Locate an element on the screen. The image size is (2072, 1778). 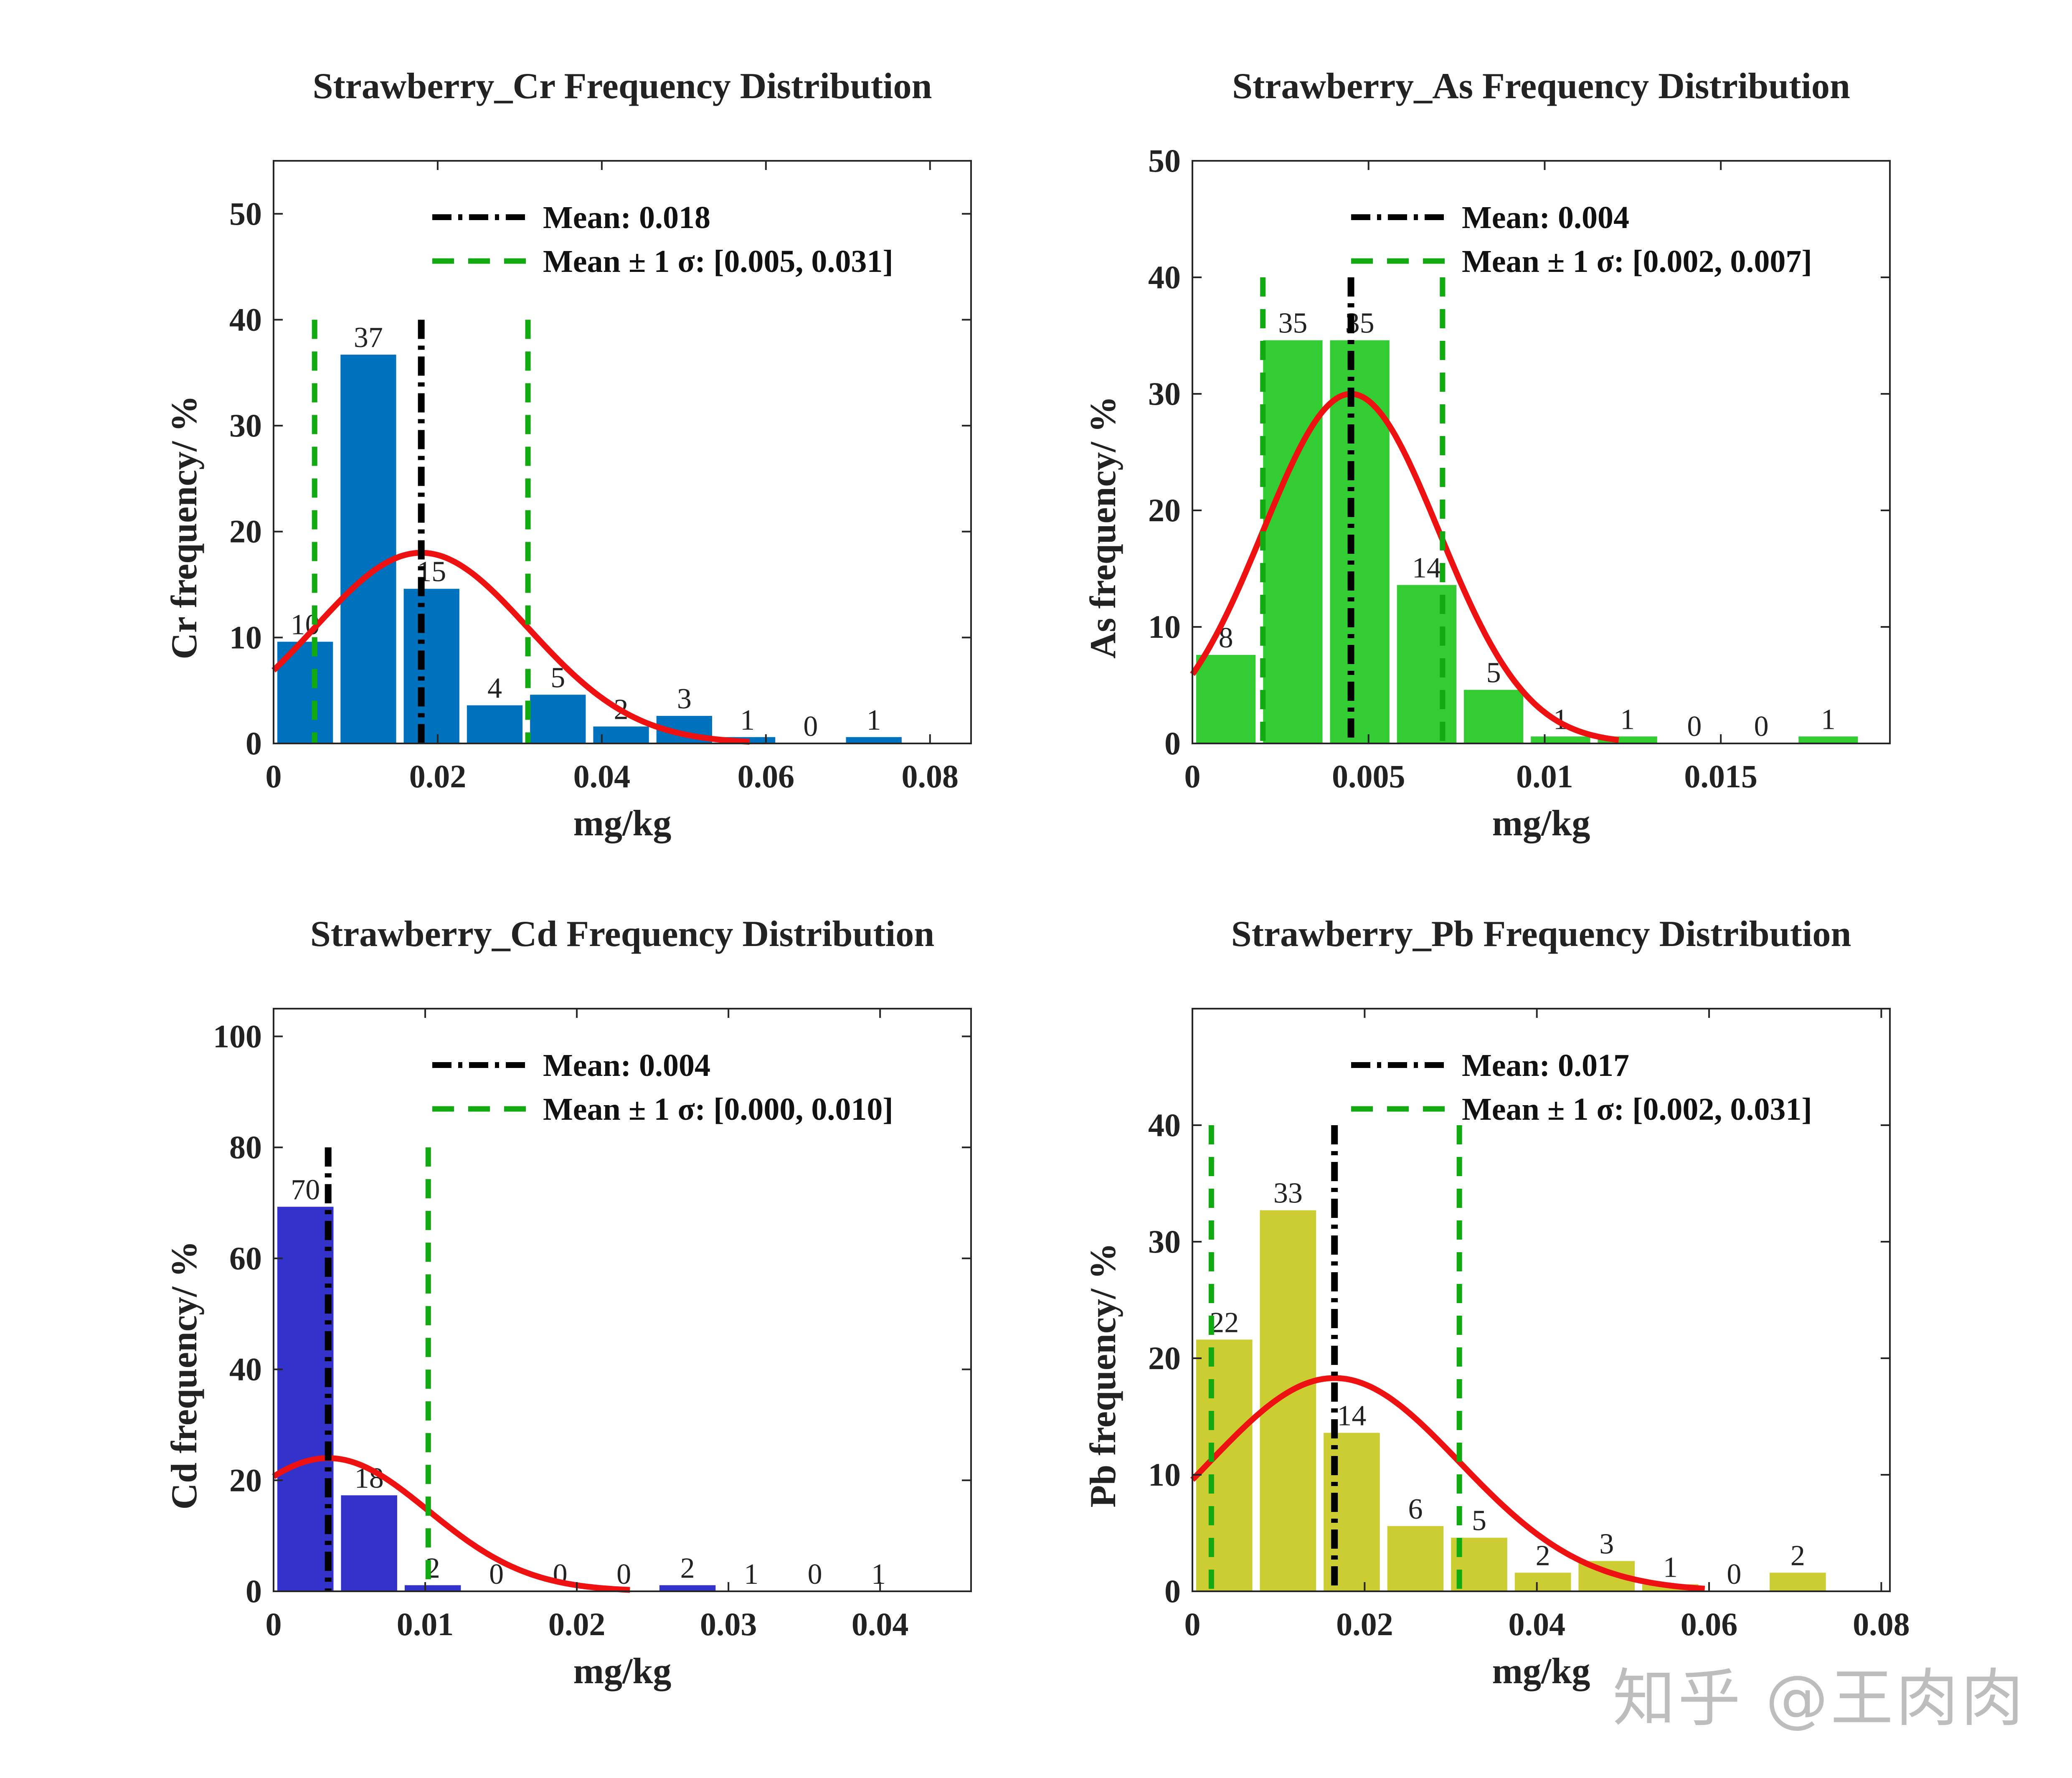
chart-title: Strawberry_Cd Frequency Distribution is located at coordinates (622, 934).